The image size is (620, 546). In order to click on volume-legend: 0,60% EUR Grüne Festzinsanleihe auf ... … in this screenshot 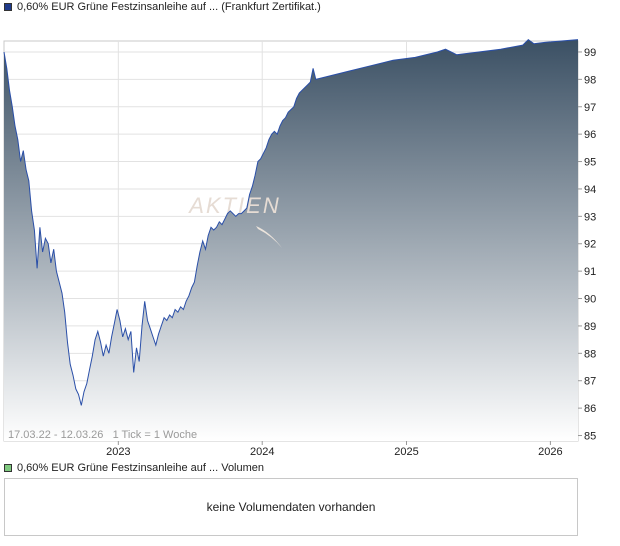, I will do `click(134, 468)`.